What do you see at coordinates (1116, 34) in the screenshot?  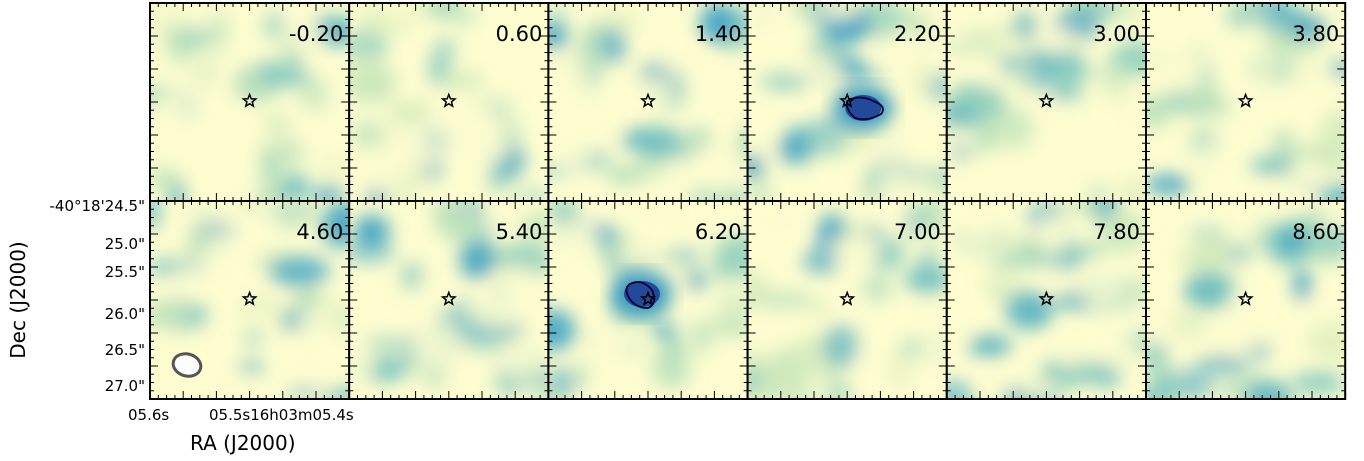 I see `velocity-label: 3.00` at bounding box center [1116, 34].